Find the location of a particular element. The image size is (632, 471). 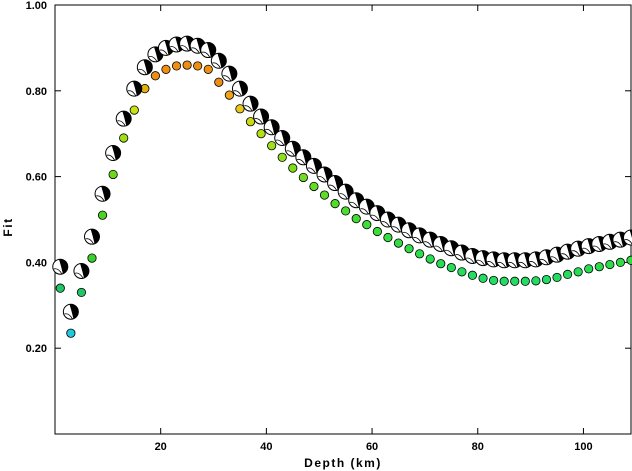

x-tick-label: 80 is located at coordinates (478, 447).